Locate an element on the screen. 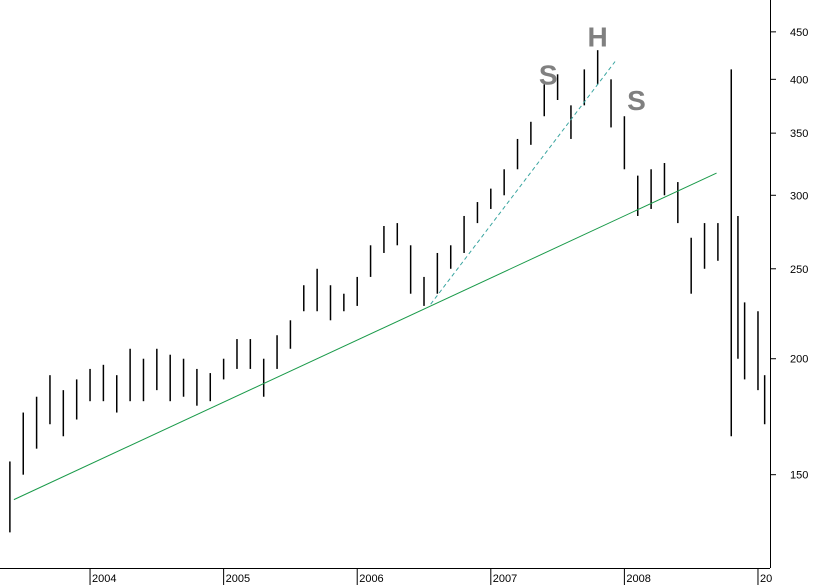 The image size is (817, 585). x-tick-label: 2007 is located at coordinates (505, 579).